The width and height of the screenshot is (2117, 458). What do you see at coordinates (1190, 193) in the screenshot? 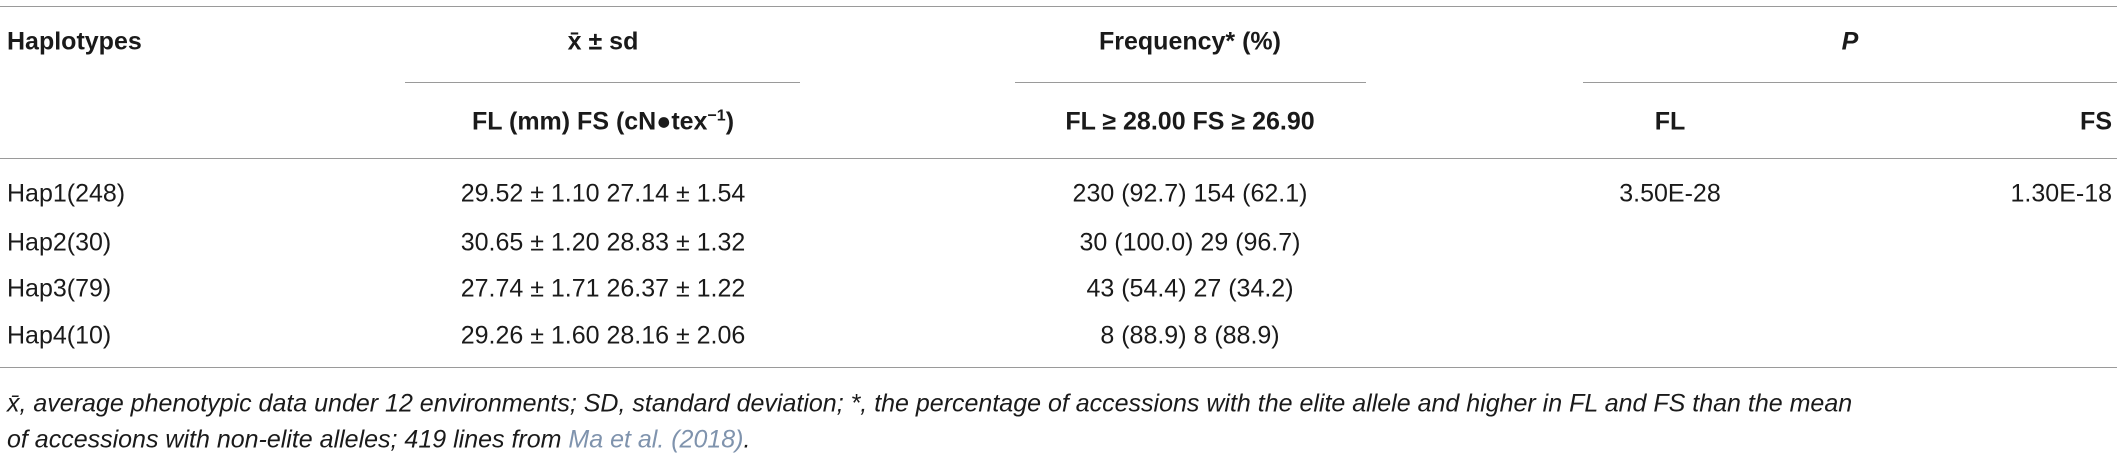
I see `table-cell: 230 (92.7) 154 (62.1)` at bounding box center [1190, 193].